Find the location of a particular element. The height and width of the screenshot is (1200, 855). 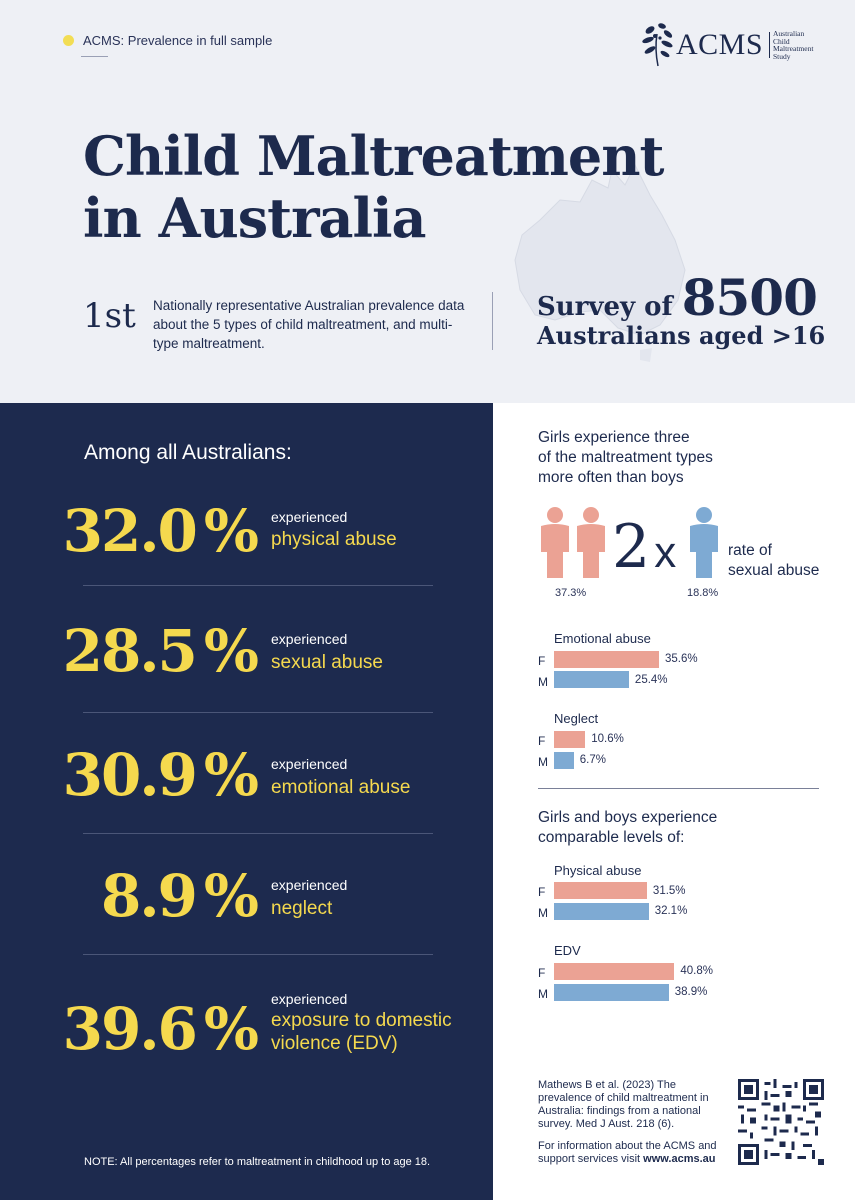

acms-logo: ACMS Australian Child Maltreatment Study is located at coordinates (735, 44).